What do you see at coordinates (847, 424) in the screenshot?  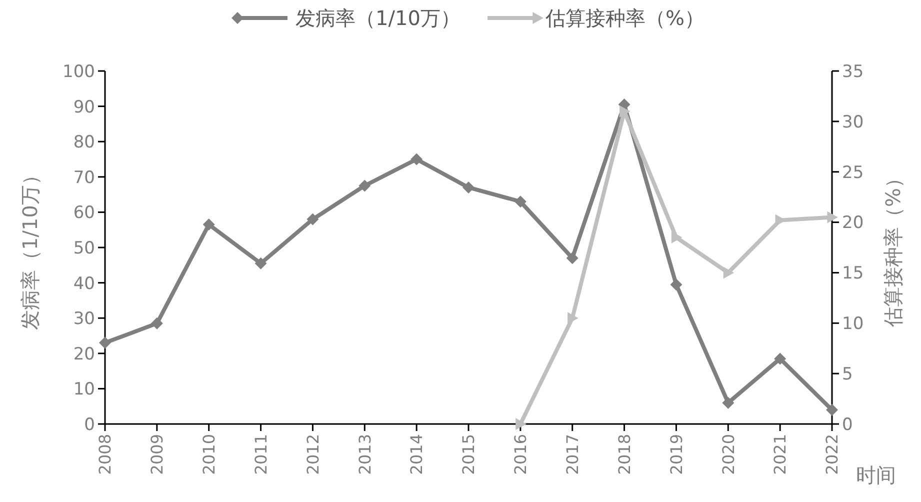 I see `y2-tick-label: 0` at bounding box center [847, 424].